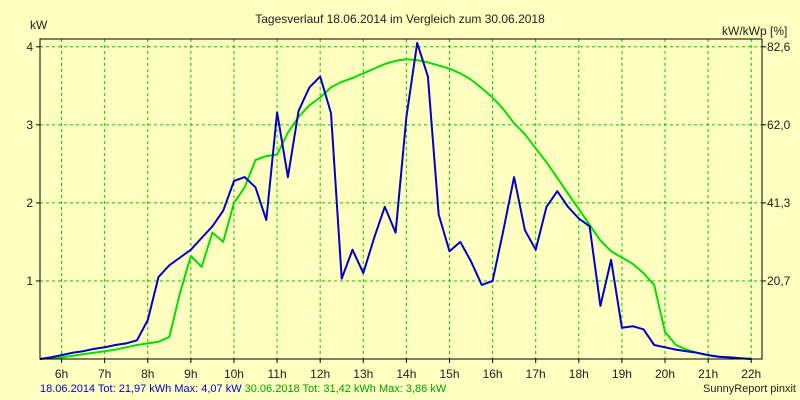 This screenshot has width=800, height=400. I want to click on x-tick-label: 22h, so click(751, 374).